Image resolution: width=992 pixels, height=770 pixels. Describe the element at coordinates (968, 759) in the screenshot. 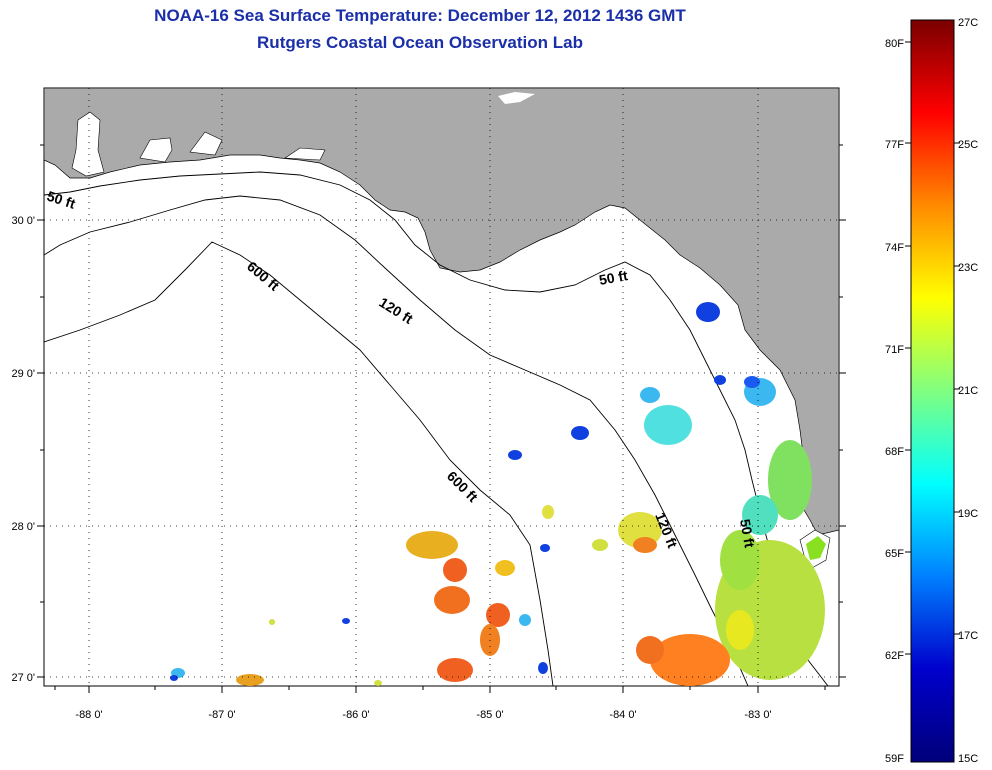

I see `cb-c-15: 15C` at that location.